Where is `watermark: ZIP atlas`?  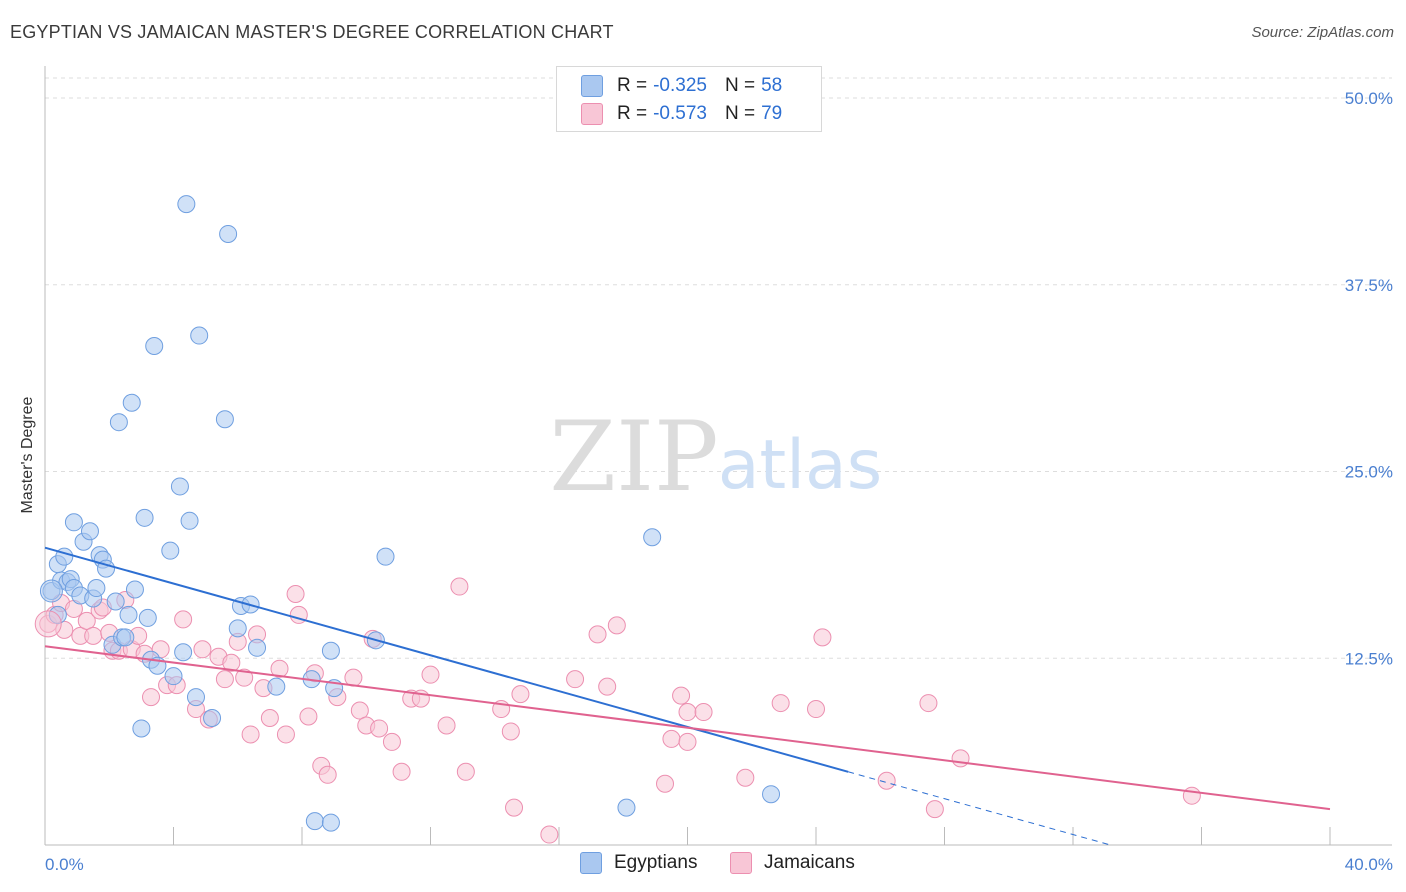 watermark: ZIP atlas is located at coordinates (715, 457).